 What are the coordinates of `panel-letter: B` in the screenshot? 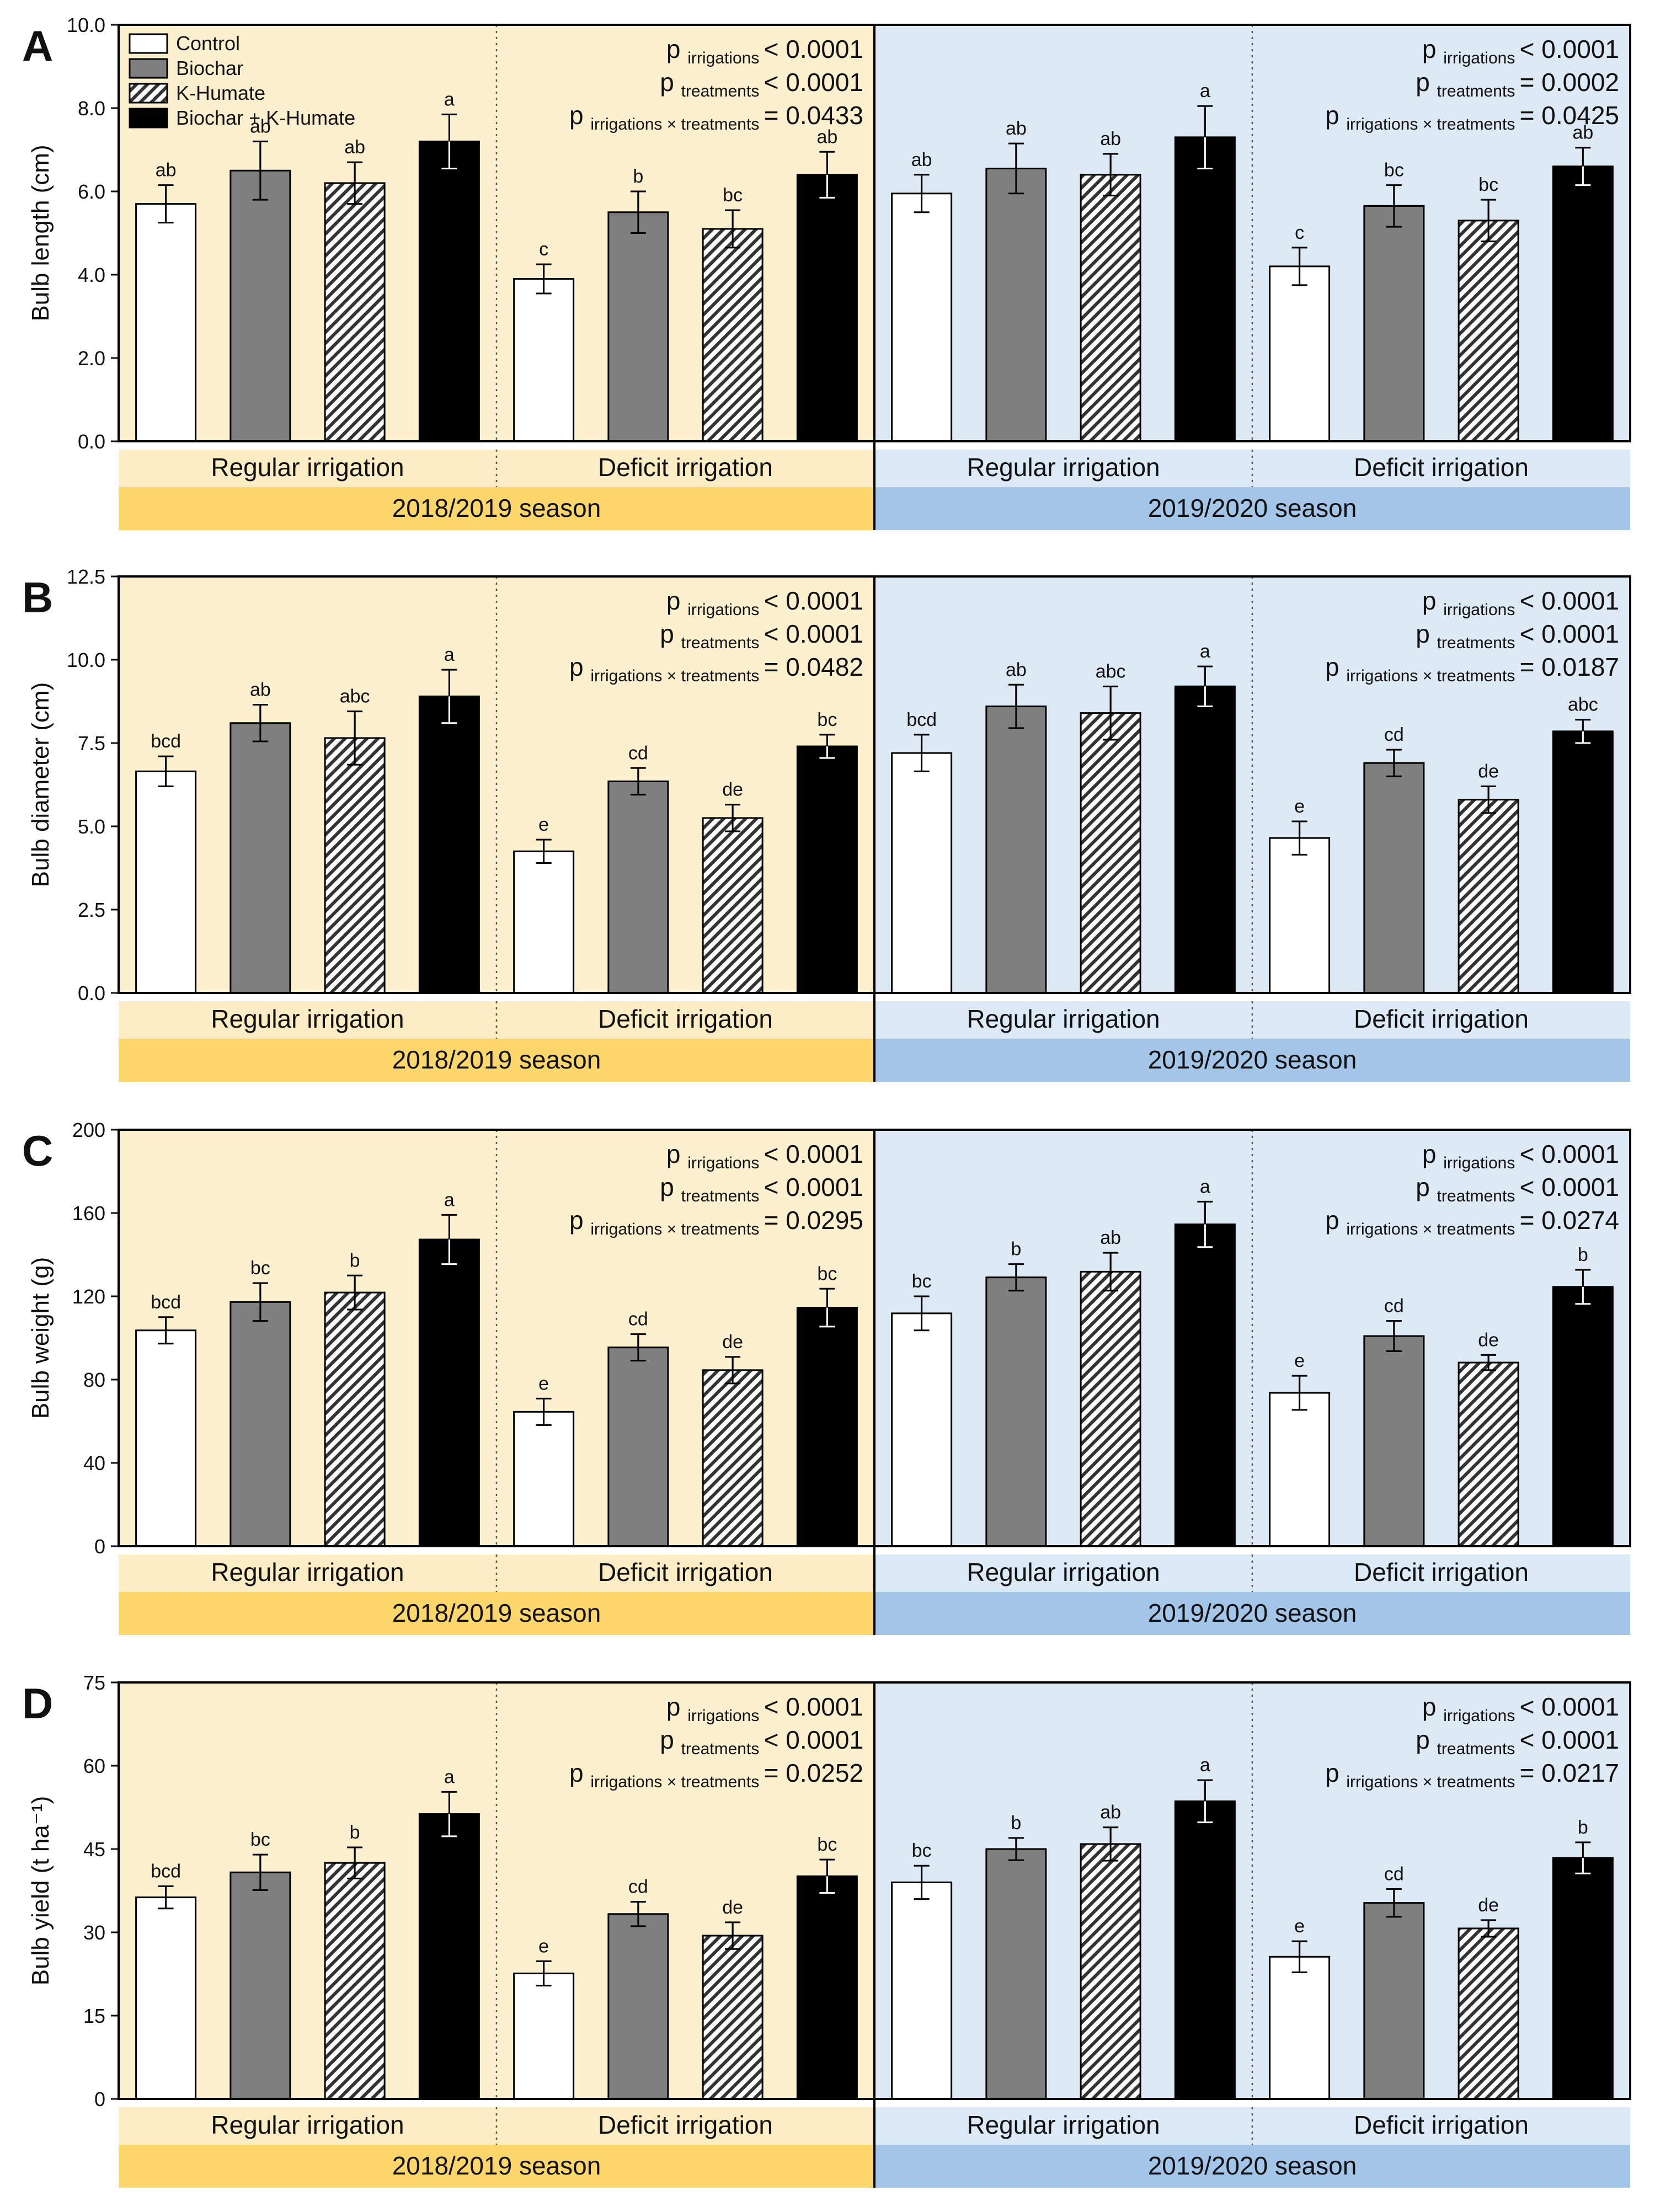 It's located at (37, 598).